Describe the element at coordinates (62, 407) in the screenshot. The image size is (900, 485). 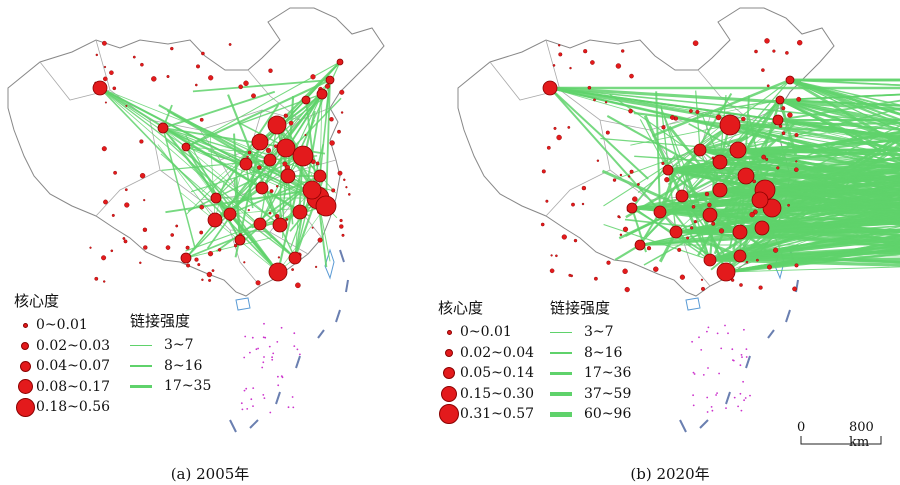
I see `legend-item: 0.18~0.56` at that location.